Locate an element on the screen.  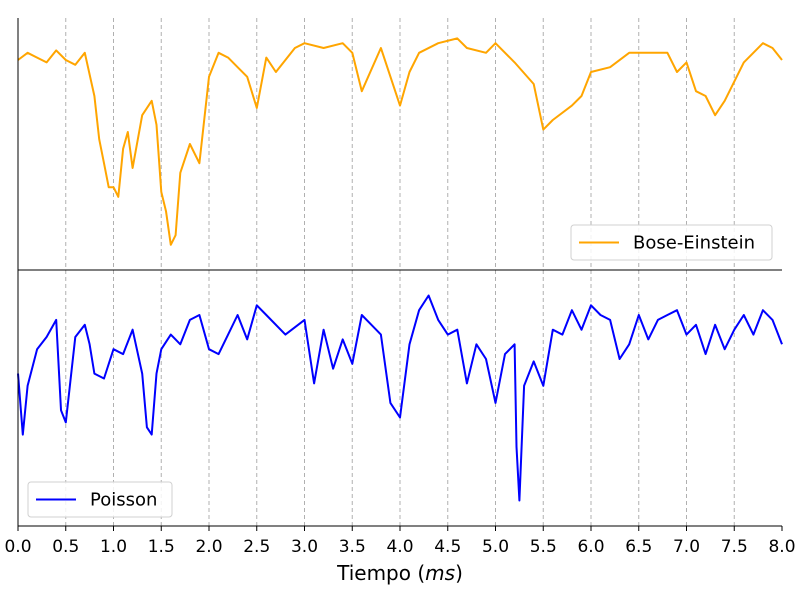
legend-label-poisson: Poisson is located at coordinates (123, 500).